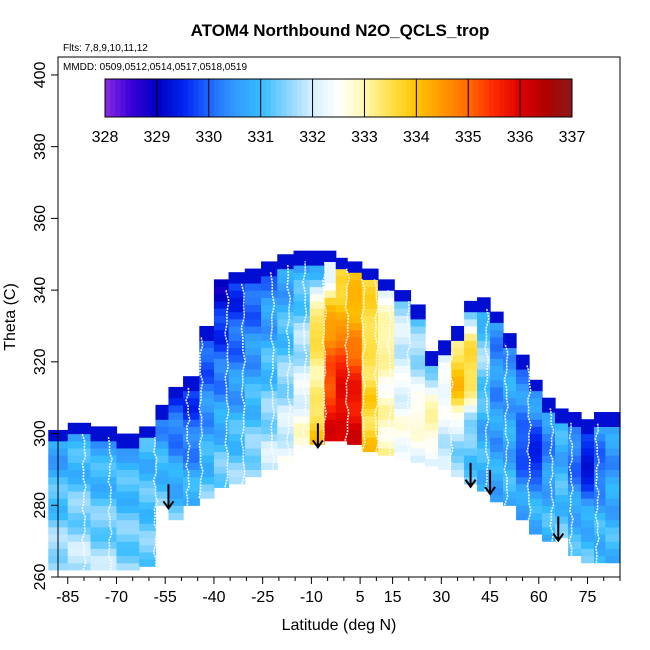 This screenshot has height=650, width=650. I want to click on colorbar-tick-label: 331, so click(260, 137).